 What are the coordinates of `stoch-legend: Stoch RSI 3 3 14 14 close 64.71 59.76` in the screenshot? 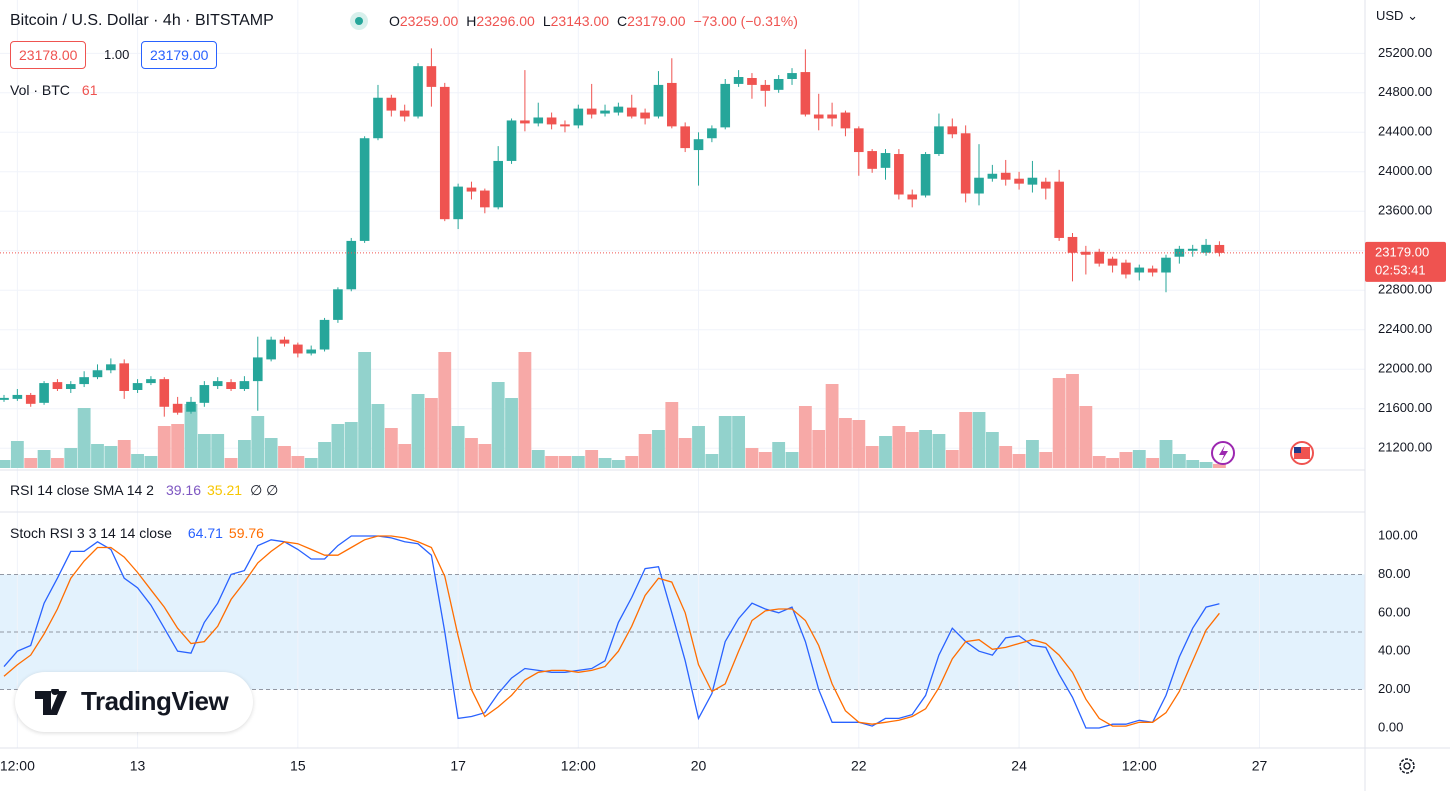 It's located at (137, 533).